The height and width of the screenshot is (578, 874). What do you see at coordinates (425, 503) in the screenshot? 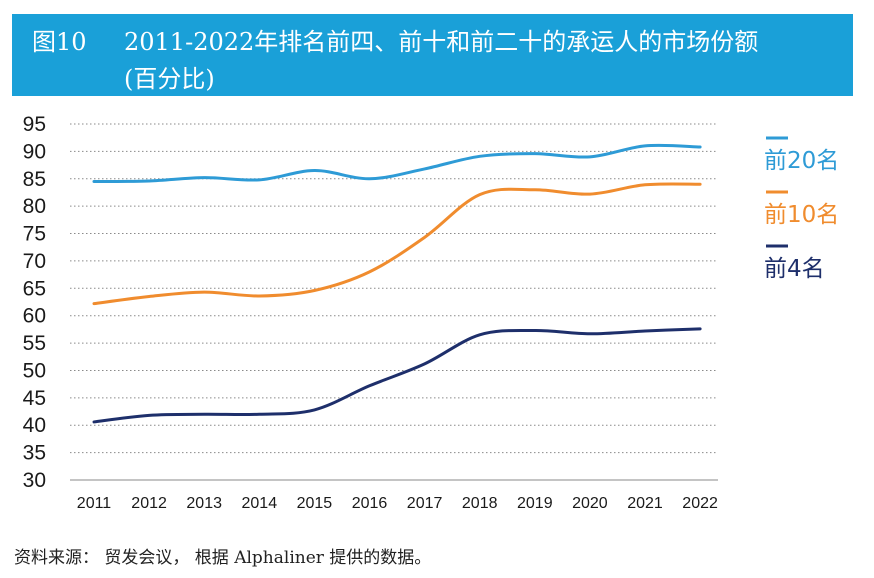
I see `x-tick-label: 2017` at bounding box center [425, 503].